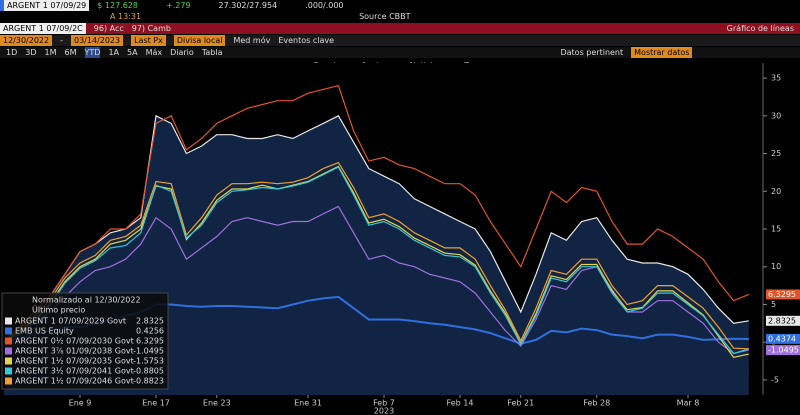 This screenshot has height=415, width=800. Describe the element at coordinates (45, 5) in the screenshot. I see `security: ARGENT 1 07/09/29` at that location.